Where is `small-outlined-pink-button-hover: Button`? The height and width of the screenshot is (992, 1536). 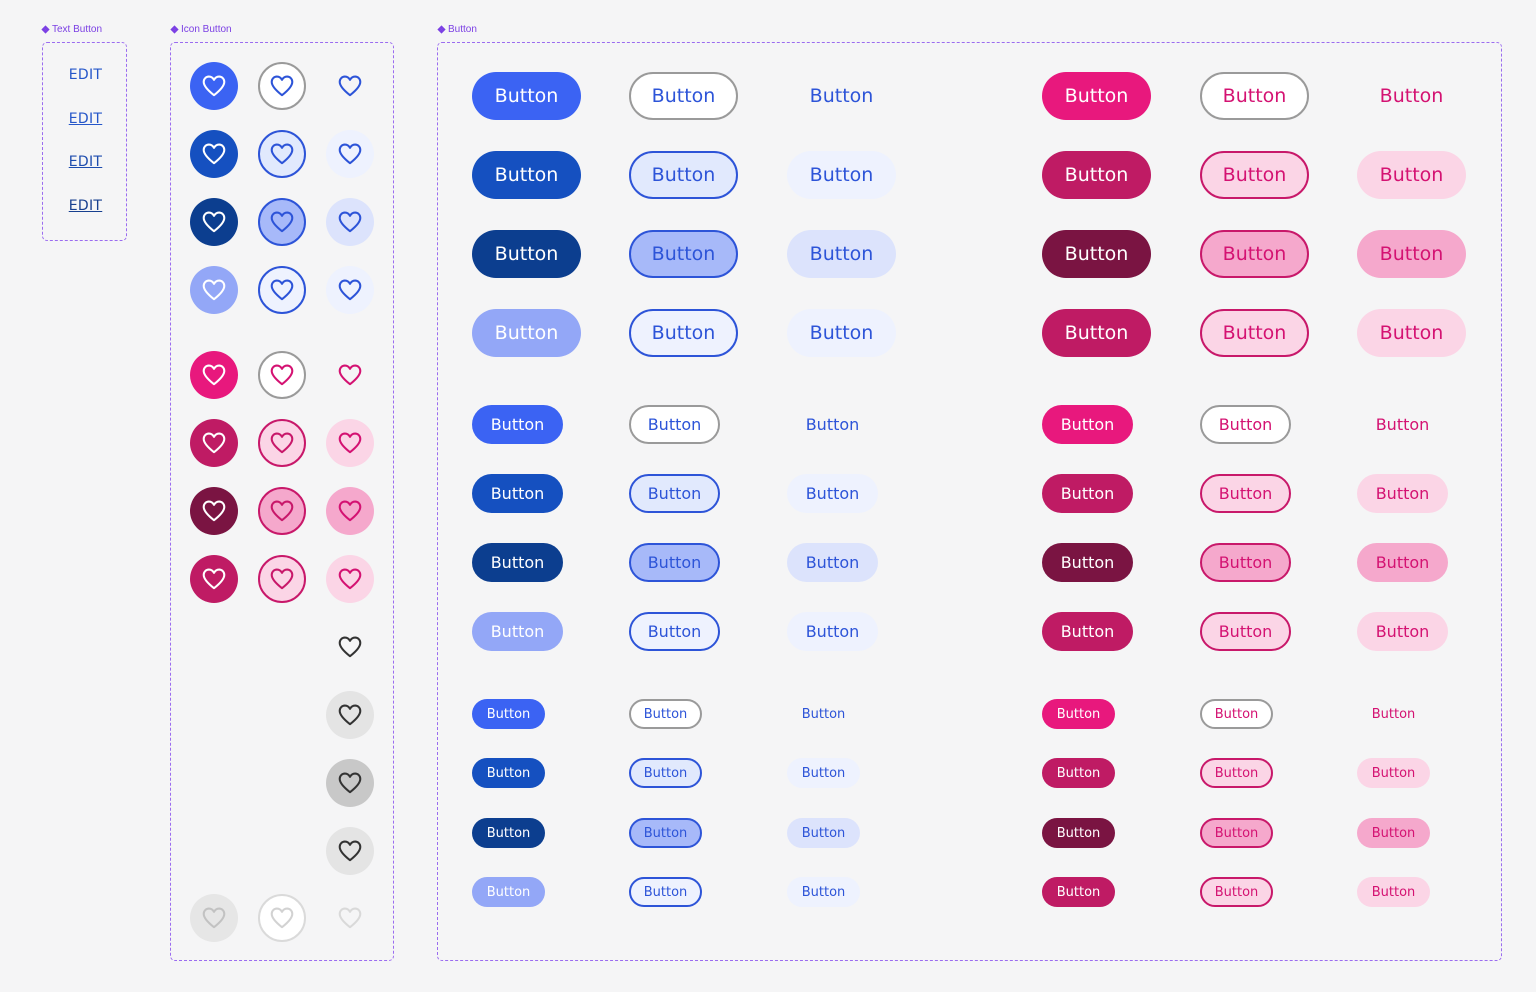 small-outlined-pink-button-hover: Button is located at coordinates (1236, 773).